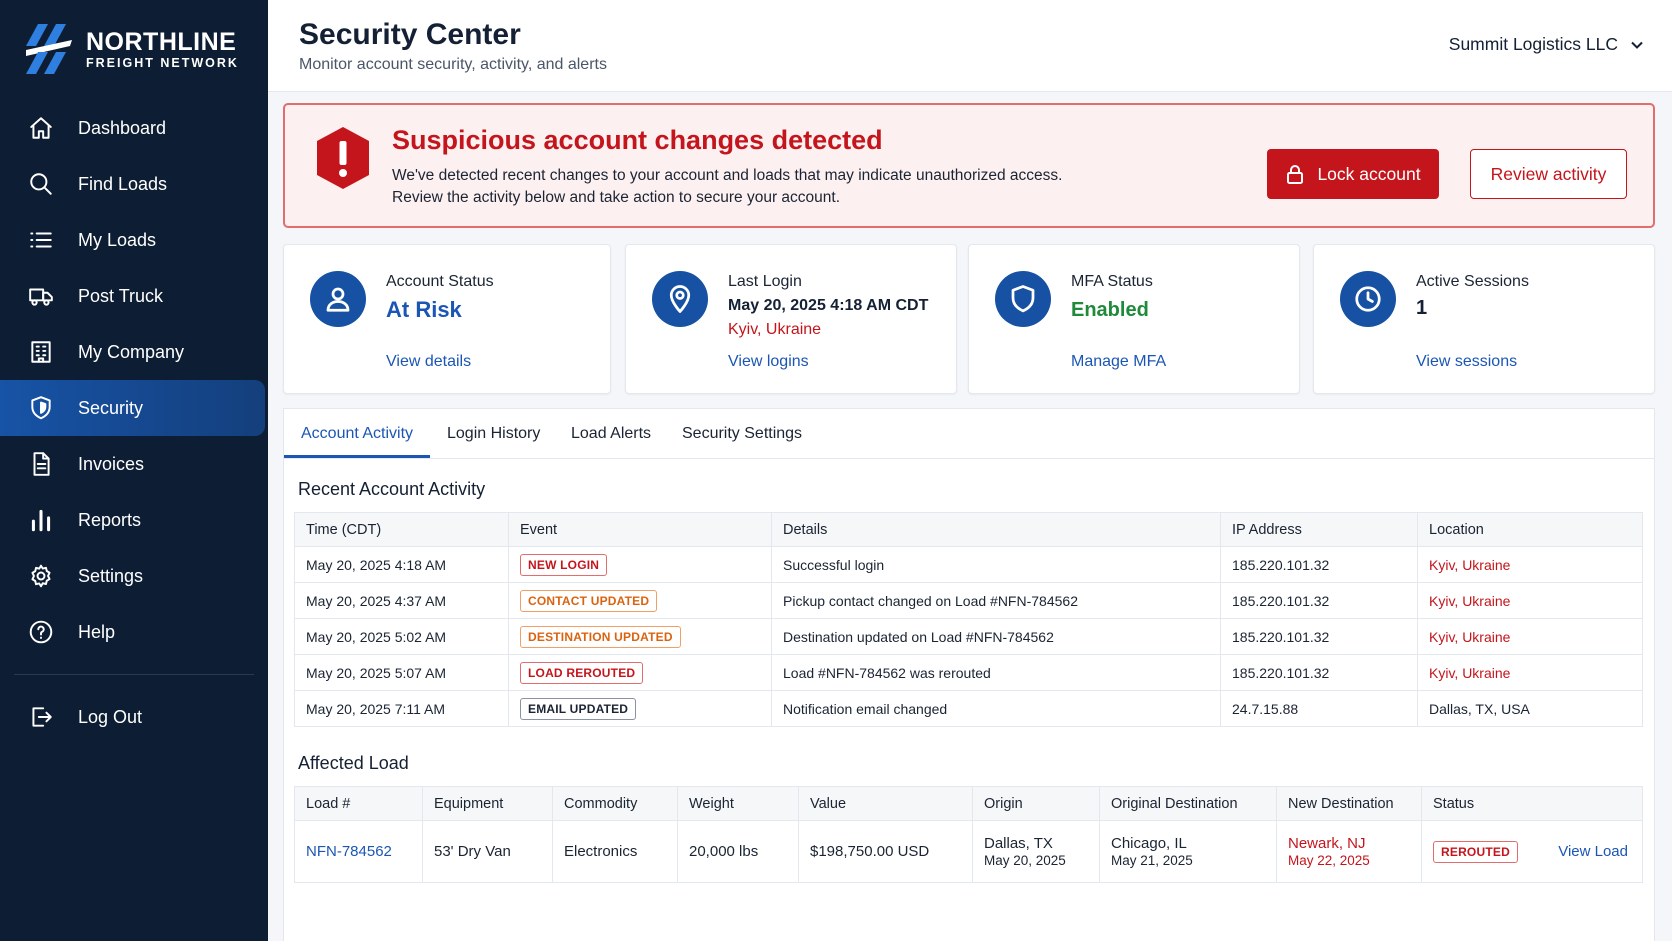  I want to click on card-label: MFA Status, so click(1112, 281).